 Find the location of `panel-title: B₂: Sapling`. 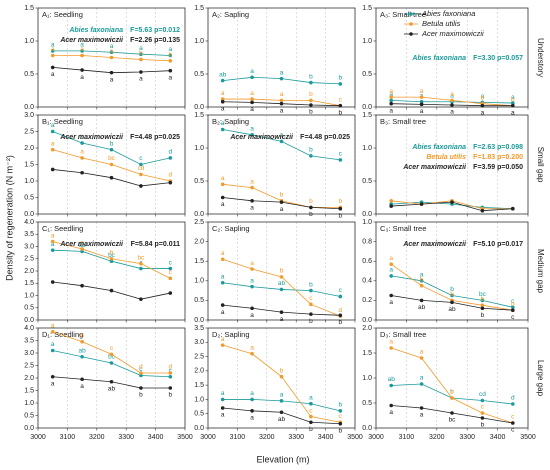

panel-title: B₂: Sapling is located at coordinates (230, 121).